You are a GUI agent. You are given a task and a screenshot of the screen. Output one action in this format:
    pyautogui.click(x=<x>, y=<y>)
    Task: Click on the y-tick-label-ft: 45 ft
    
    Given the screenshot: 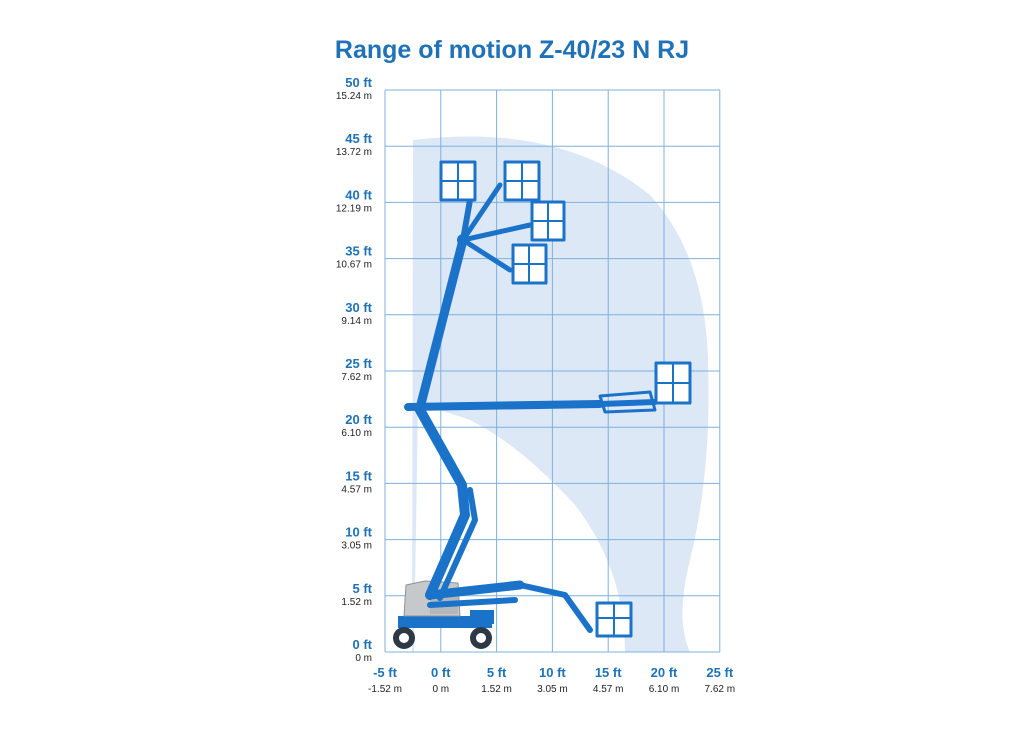 What is the action you would take?
    pyautogui.click(x=358, y=138)
    